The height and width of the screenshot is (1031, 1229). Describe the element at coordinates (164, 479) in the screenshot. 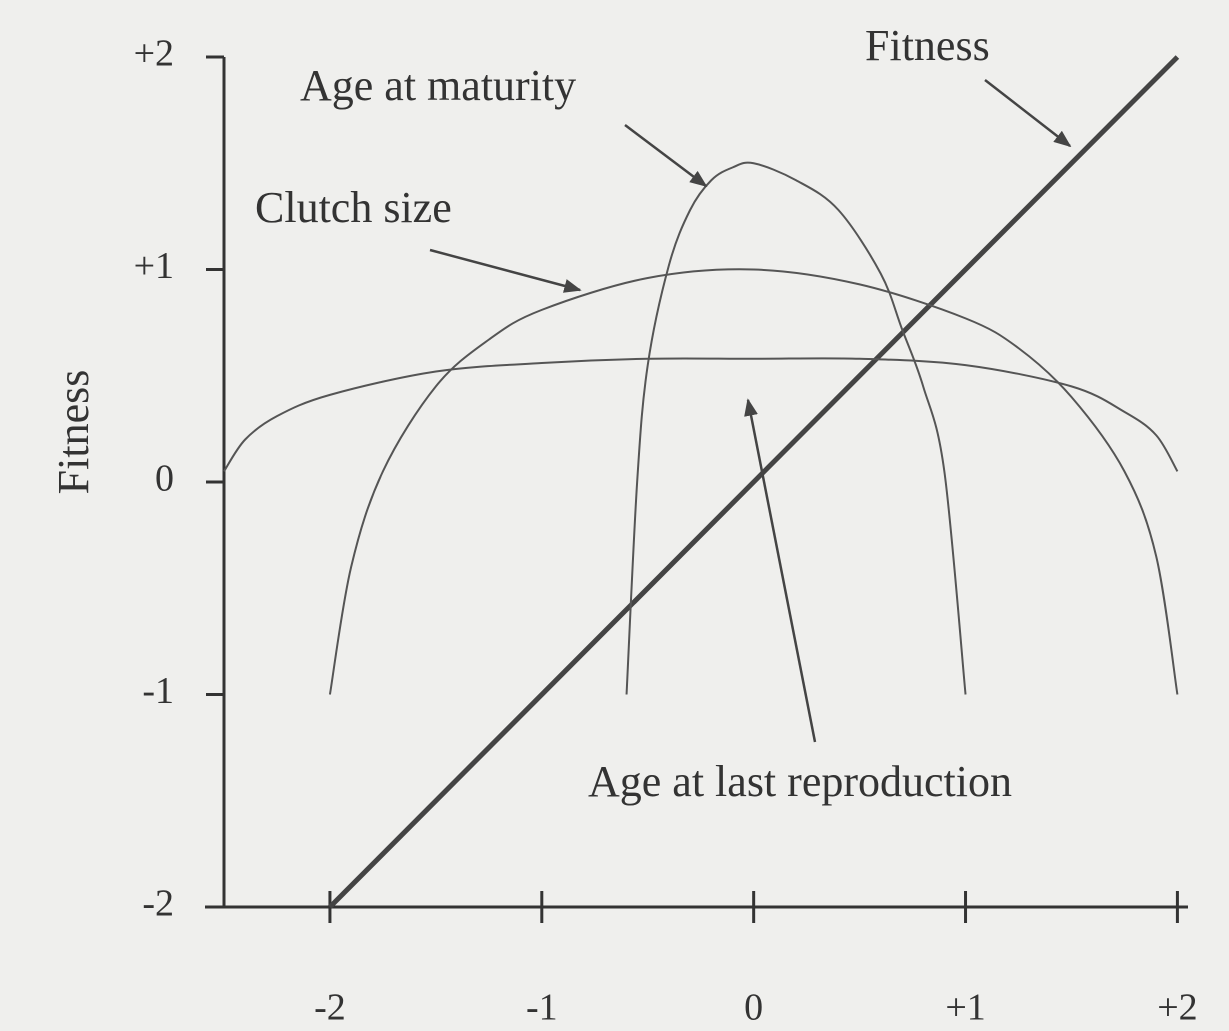

I see `y-tick-label: 0` at that location.